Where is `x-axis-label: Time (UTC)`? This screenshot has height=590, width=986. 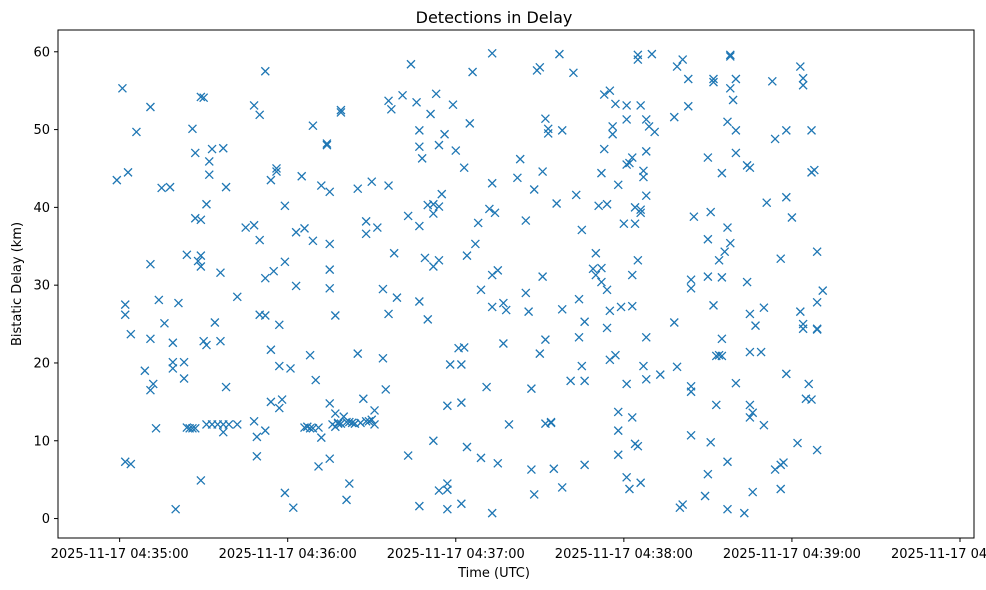 x-axis-label: Time (UTC) is located at coordinates (493, 573).